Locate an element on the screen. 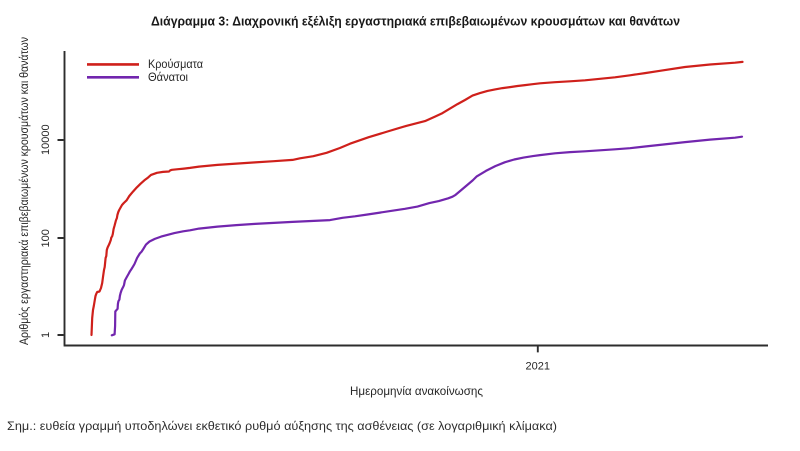 The width and height of the screenshot is (800, 451). svg-text: 100 is located at coordinates (46, 238).